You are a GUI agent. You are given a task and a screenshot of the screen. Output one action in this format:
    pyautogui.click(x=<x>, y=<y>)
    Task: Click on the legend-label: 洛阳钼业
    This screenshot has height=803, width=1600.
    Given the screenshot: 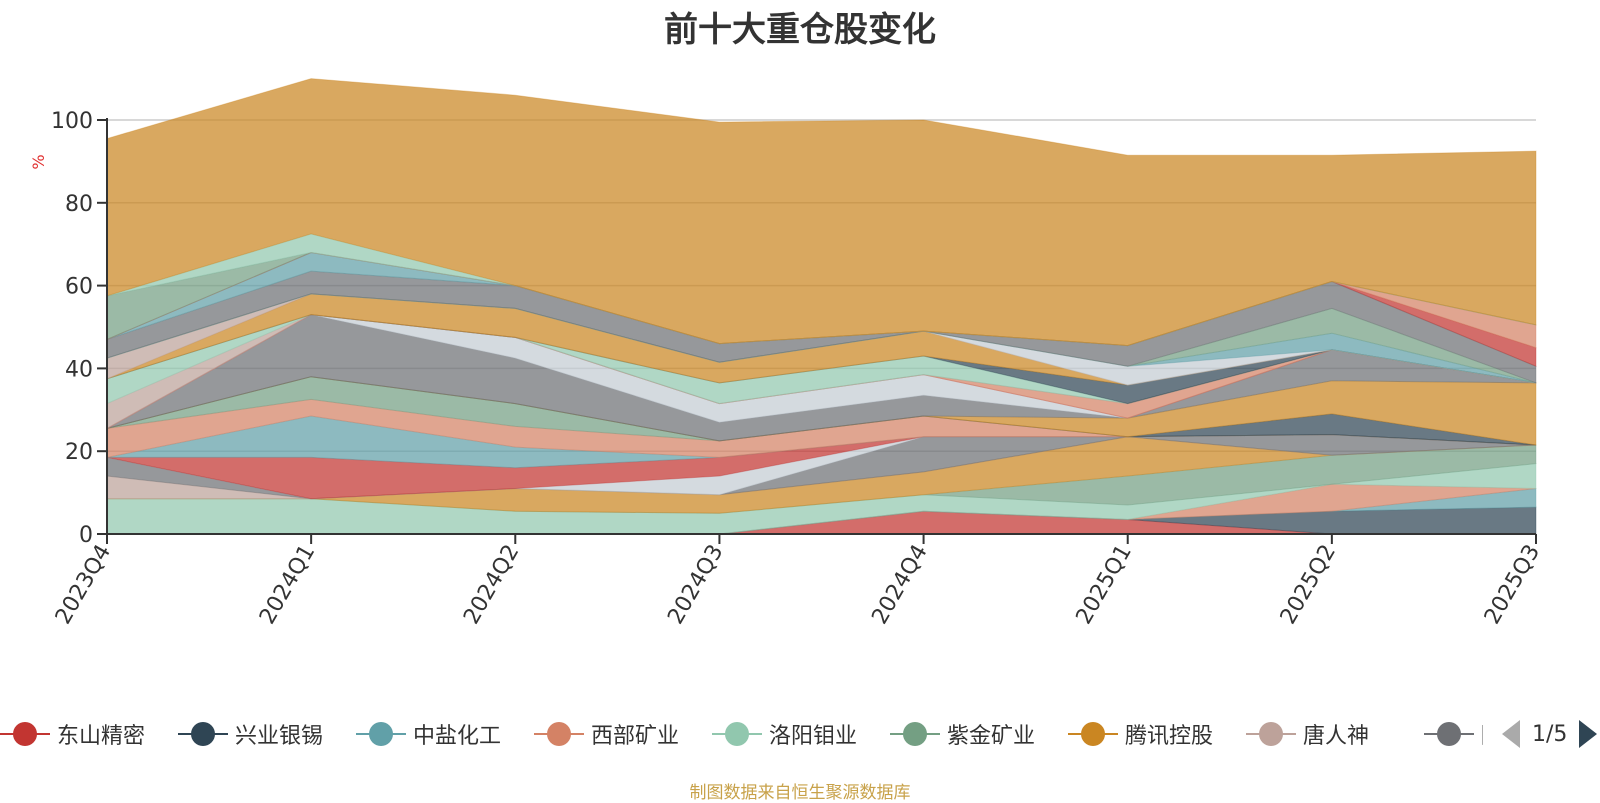 What is the action you would take?
    pyautogui.click(x=813, y=736)
    